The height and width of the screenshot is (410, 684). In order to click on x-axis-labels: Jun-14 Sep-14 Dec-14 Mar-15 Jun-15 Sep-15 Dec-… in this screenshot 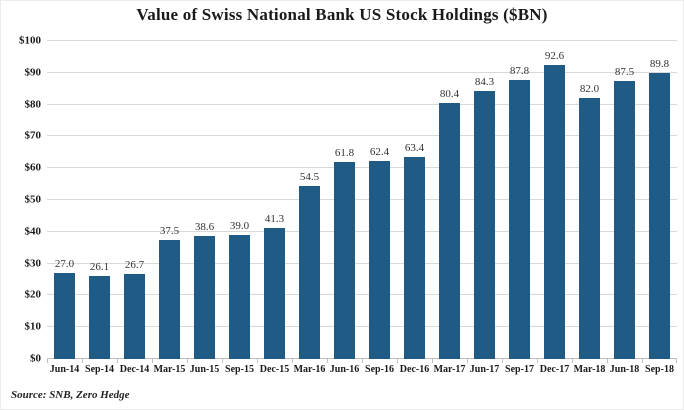, I will do `click(362, 370)`.